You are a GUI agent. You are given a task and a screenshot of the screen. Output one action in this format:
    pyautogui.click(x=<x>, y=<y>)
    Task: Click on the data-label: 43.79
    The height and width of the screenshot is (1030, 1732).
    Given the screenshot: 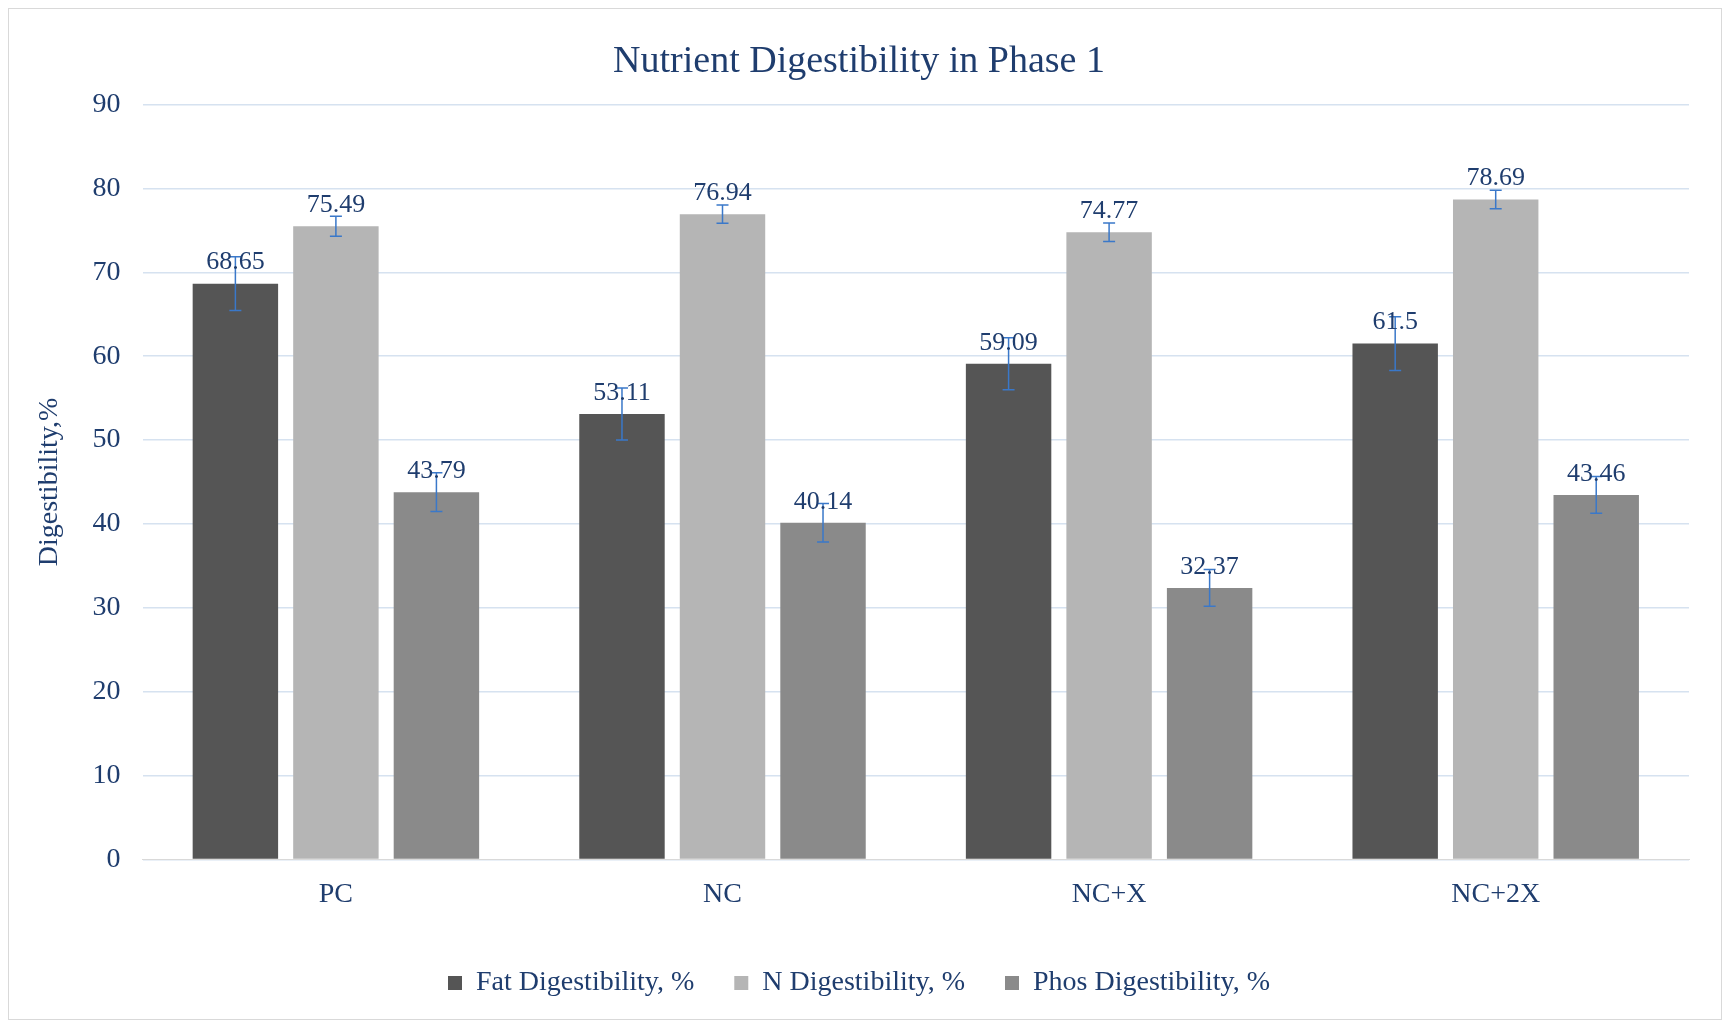 What is the action you would take?
    pyautogui.click(x=436, y=469)
    